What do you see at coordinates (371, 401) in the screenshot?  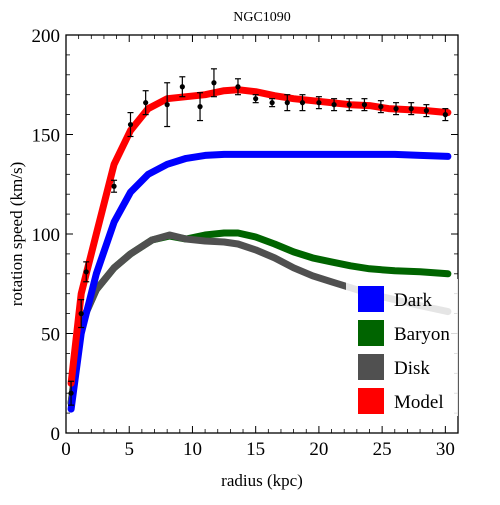 I see `legend-swatch-model` at bounding box center [371, 401].